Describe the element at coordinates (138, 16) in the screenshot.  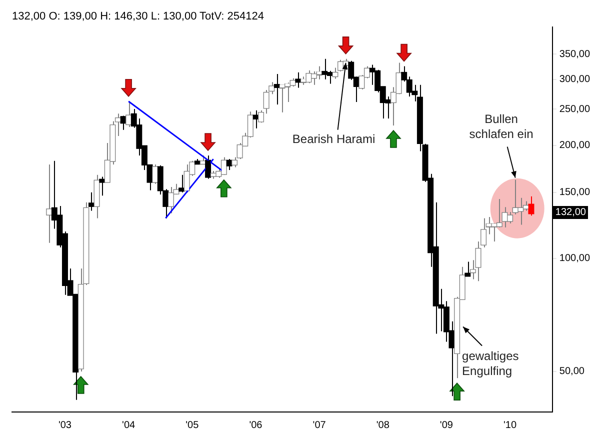
I see `chart-title: 132,00 O: 139,00 H: 146,30 L: 130,00 TotV: 254124` at that location.